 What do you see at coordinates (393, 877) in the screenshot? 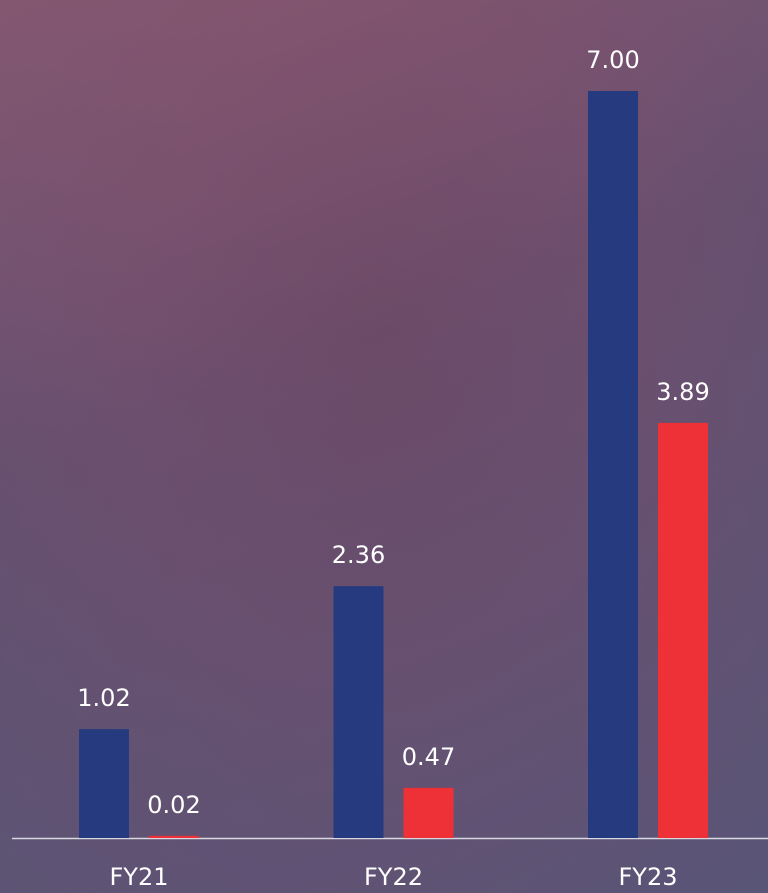
I see `x-tick-label: FY22` at bounding box center [393, 877].